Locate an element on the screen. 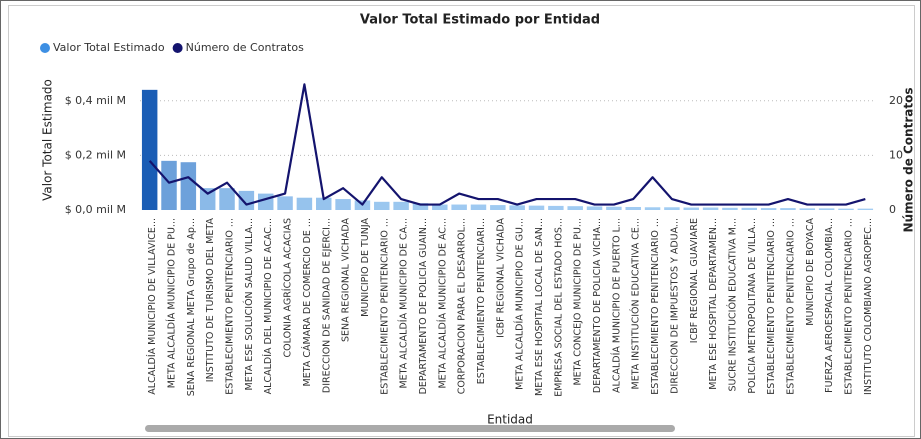  x-tick-label: ICBF REGIONAL VICHADA is located at coordinates (500, 278).